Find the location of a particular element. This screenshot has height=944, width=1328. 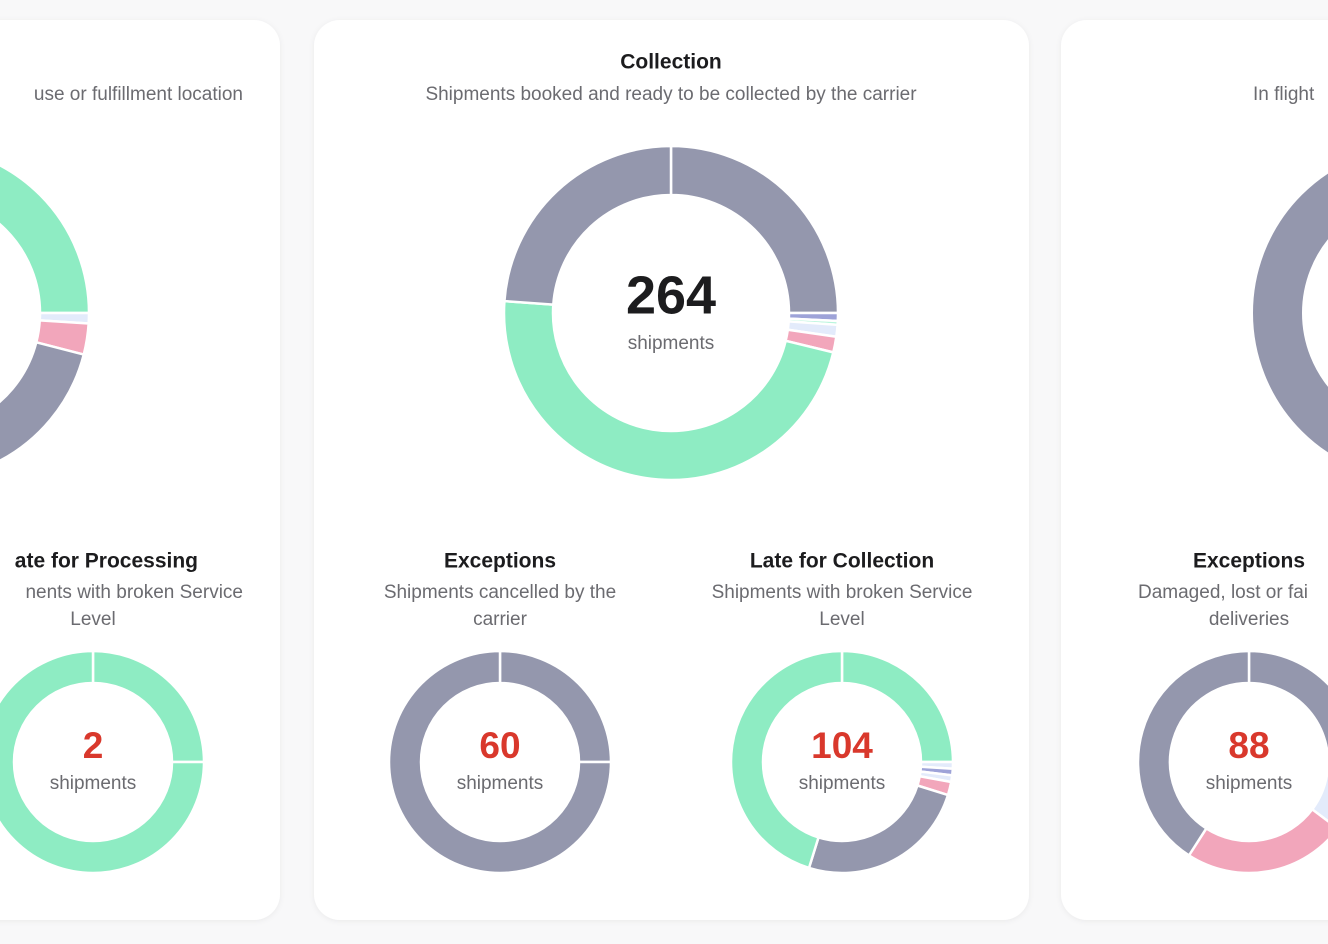

card-subtitle: use or fulfillment location is located at coordinates (138, 94).